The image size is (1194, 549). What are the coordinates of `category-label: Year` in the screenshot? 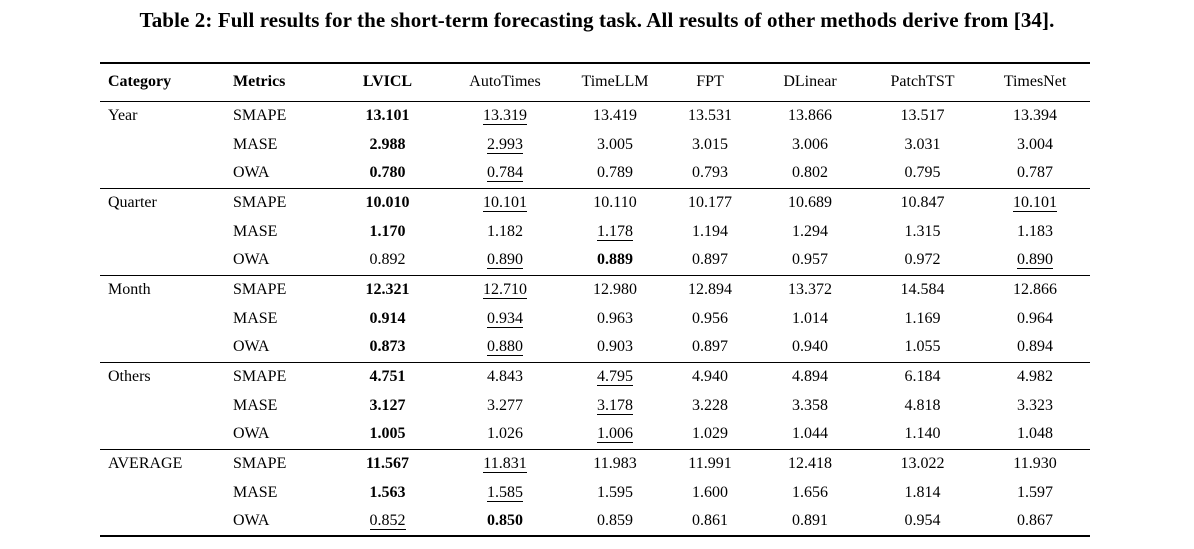 It's located at (123, 115).